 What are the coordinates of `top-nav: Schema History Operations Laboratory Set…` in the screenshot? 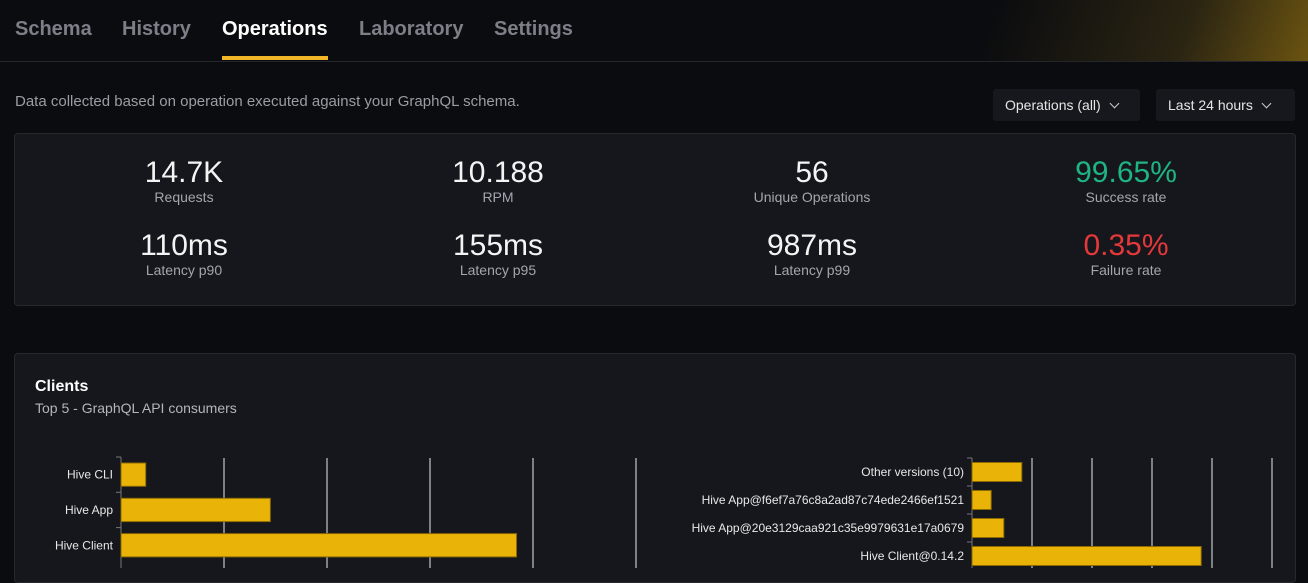 It's located at (654, 31).